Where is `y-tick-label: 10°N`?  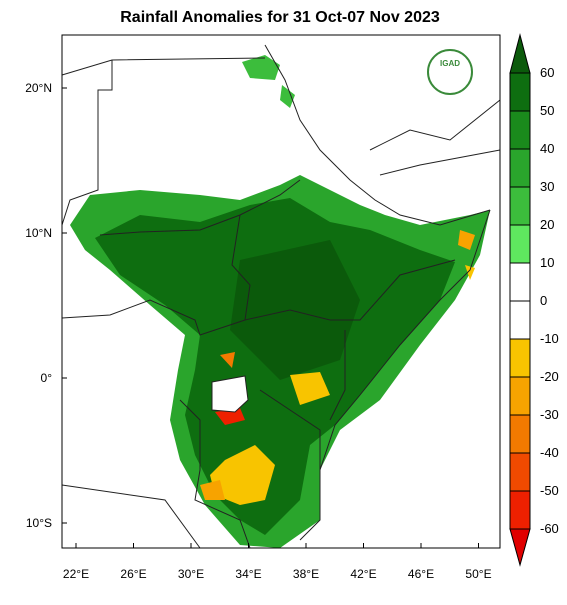
y-tick-label: 10°N is located at coordinates (38, 233).